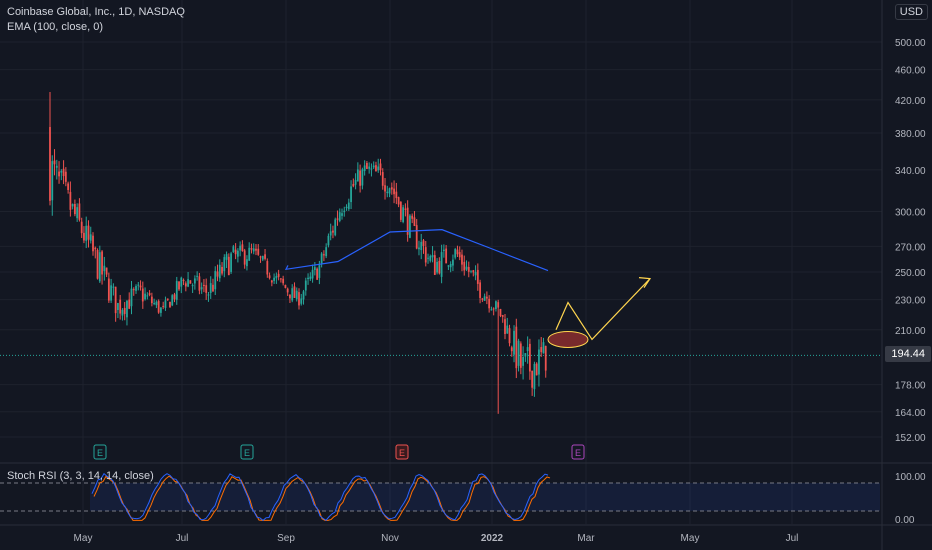  Describe the element at coordinates (603, 309) in the screenshot. I see `projection-path` at that location.